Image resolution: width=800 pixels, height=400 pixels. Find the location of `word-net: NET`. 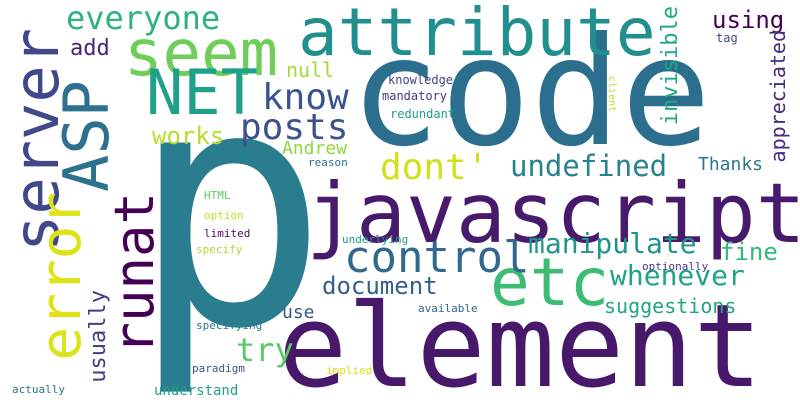

word-net: NET is located at coordinates (202, 92).